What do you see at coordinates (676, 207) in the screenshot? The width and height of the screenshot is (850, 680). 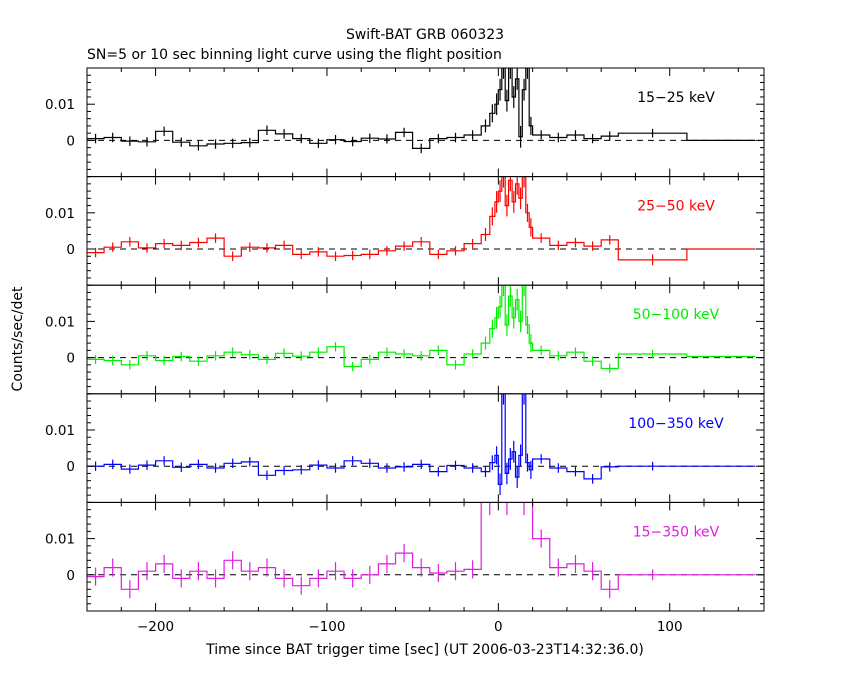 I see `energy-band-label: 25−50 keV` at bounding box center [676, 207].